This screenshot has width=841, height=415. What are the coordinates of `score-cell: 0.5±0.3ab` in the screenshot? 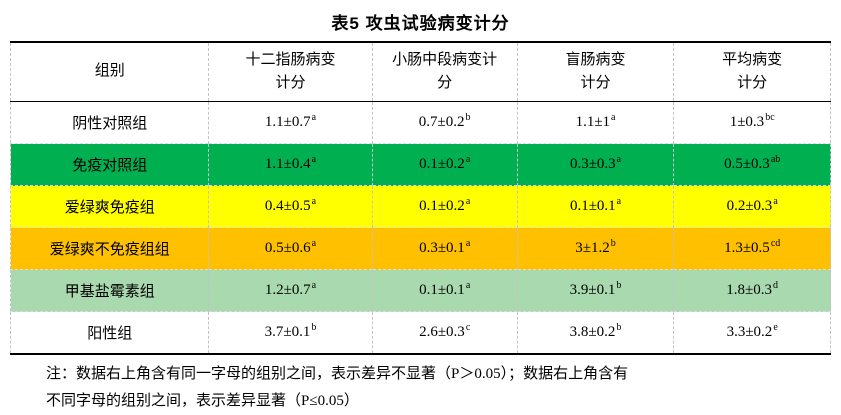 It's located at (752, 164).